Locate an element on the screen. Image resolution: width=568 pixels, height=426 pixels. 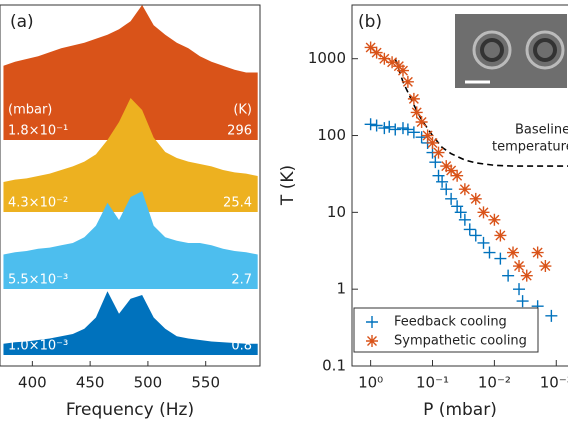
pressure-label: 5.5×10⁻³ is located at coordinates (38, 280).